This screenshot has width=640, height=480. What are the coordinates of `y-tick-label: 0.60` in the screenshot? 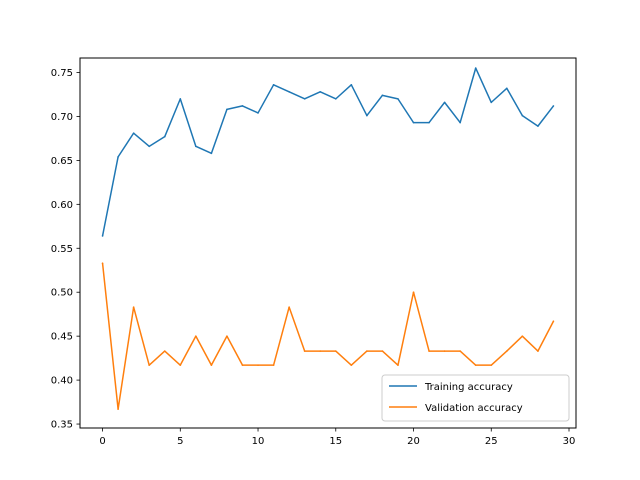 It's located at (62, 205).